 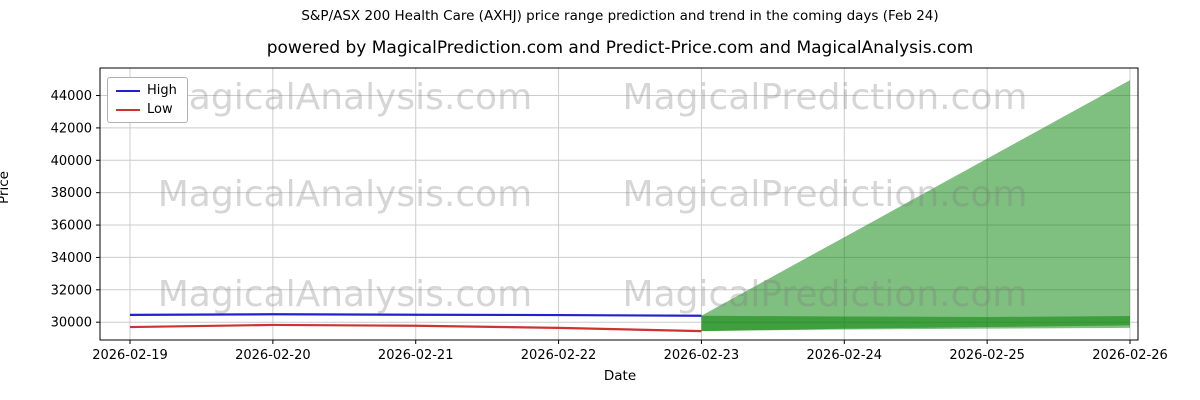 What do you see at coordinates (71, 323) in the screenshot?
I see `y-tick-label: 30000` at bounding box center [71, 323].